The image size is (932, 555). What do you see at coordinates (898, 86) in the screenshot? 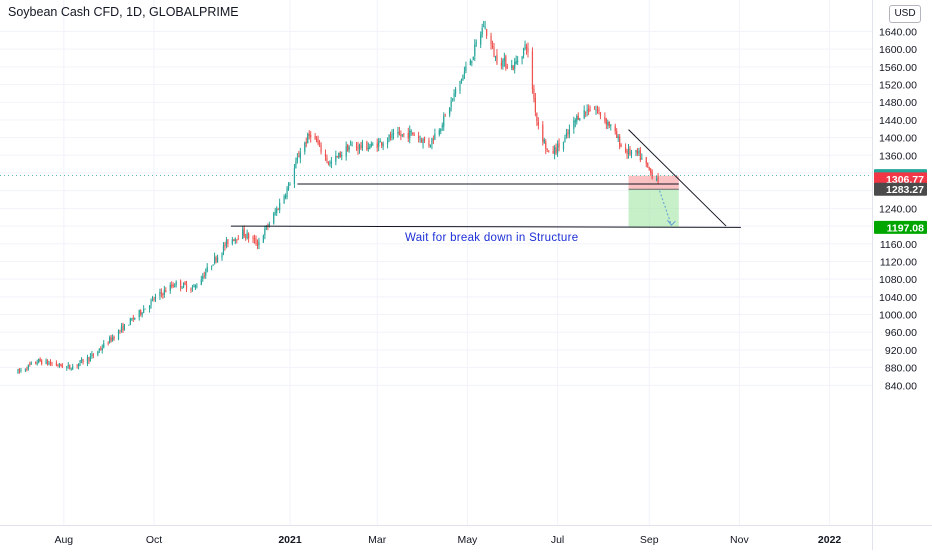
I see `y-tick-label: 1520.00` at bounding box center [898, 86].